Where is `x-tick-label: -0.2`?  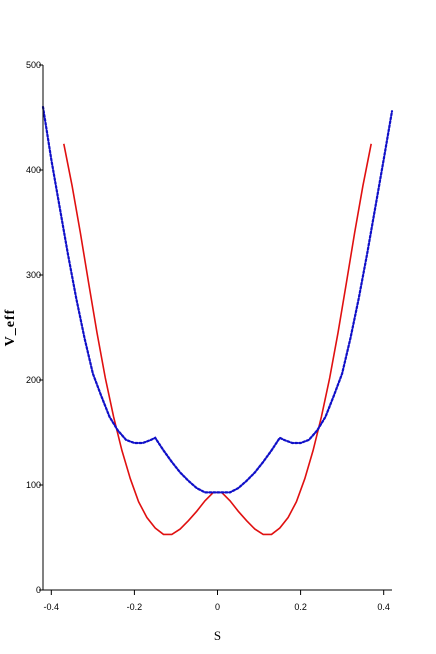
x-tick-label: -0.2 is located at coordinates (135, 607).